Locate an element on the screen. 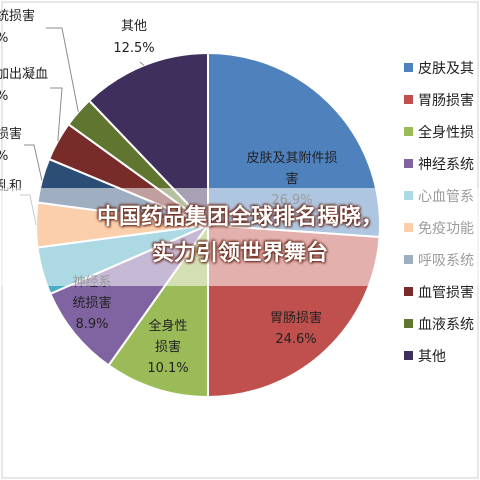  legend-label-2: 全身性损 is located at coordinates (446, 132).